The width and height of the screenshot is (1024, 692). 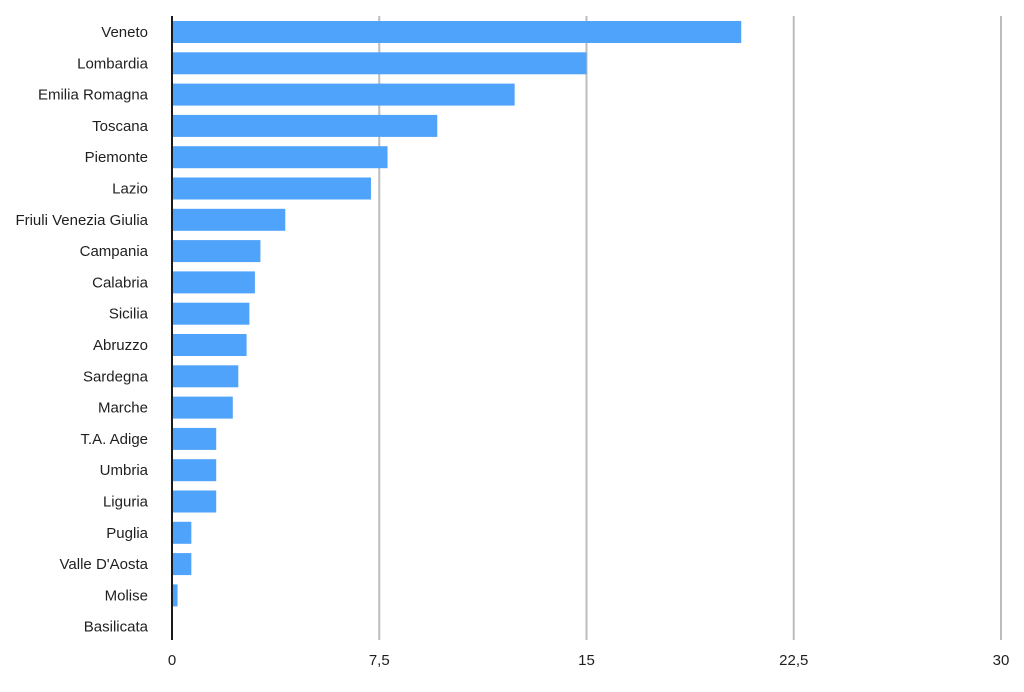 What do you see at coordinates (126, 502) in the screenshot?
I see `category-label: Liguria` at bounding box center [126, 502].